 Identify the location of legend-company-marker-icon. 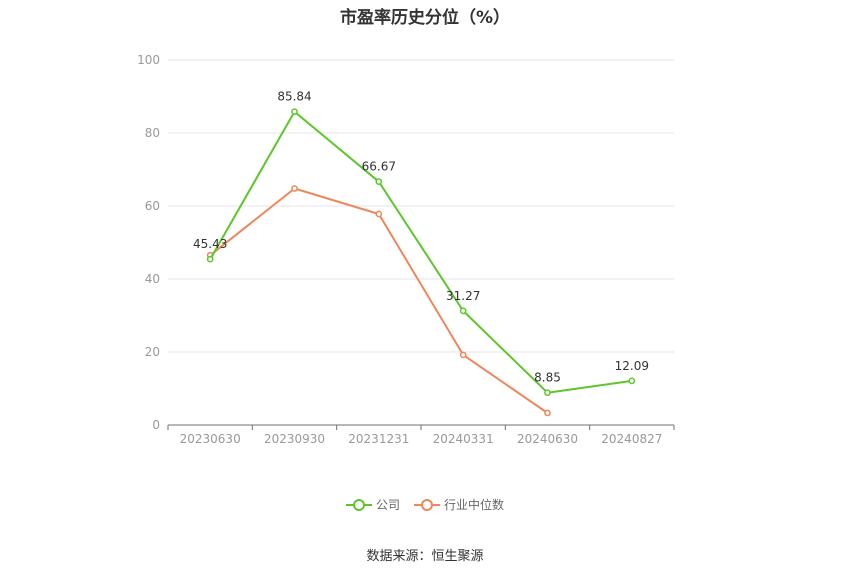
(358, 504).